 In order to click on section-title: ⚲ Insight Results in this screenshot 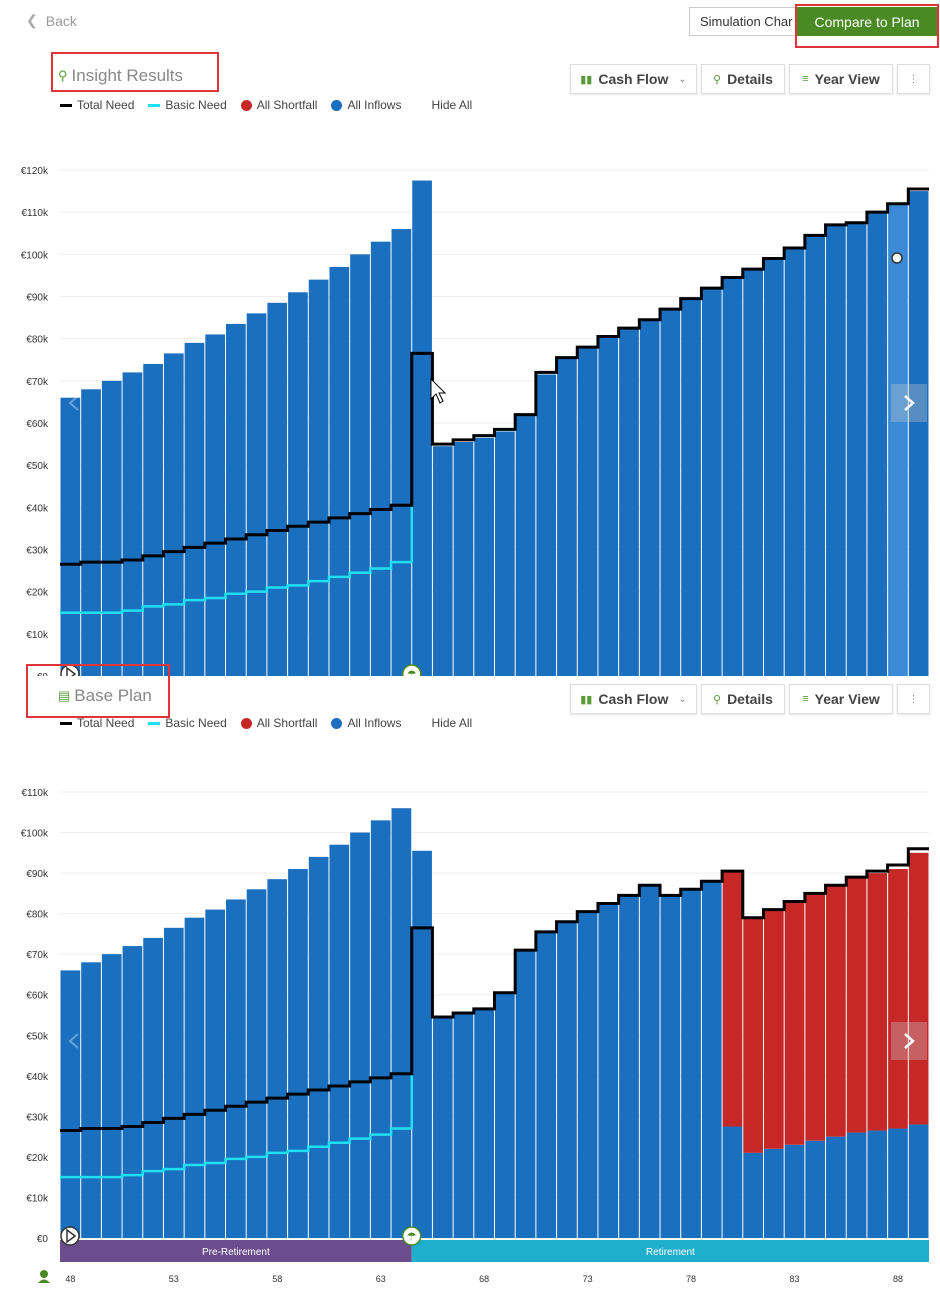, I will do `click(120, 76)`.